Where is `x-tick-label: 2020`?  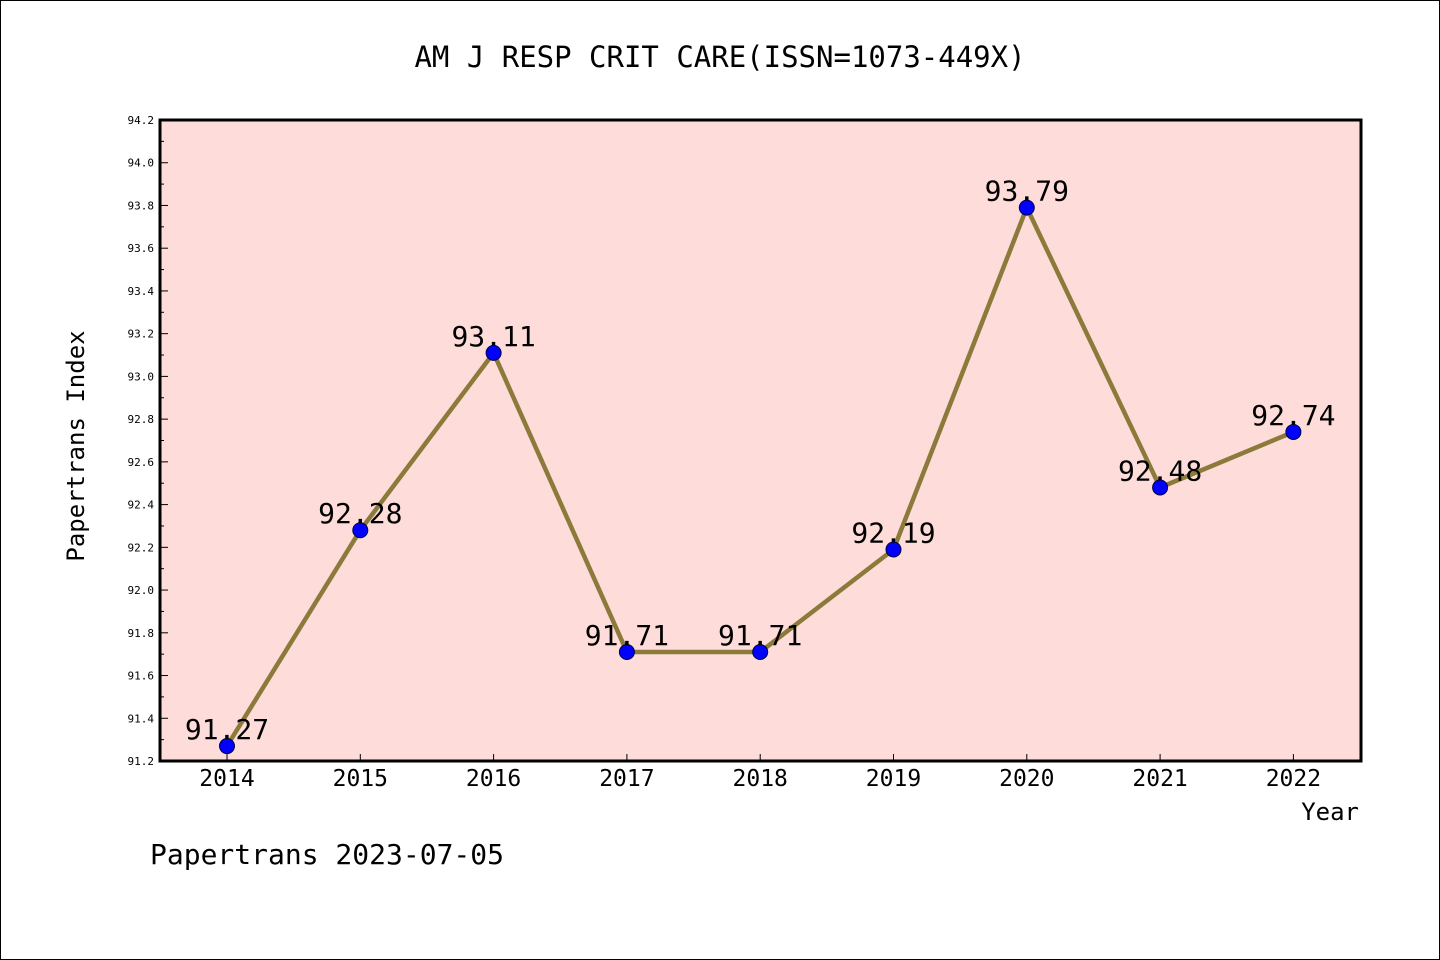
x-tick-label: 2020 is located at coordinates (1026, 779).